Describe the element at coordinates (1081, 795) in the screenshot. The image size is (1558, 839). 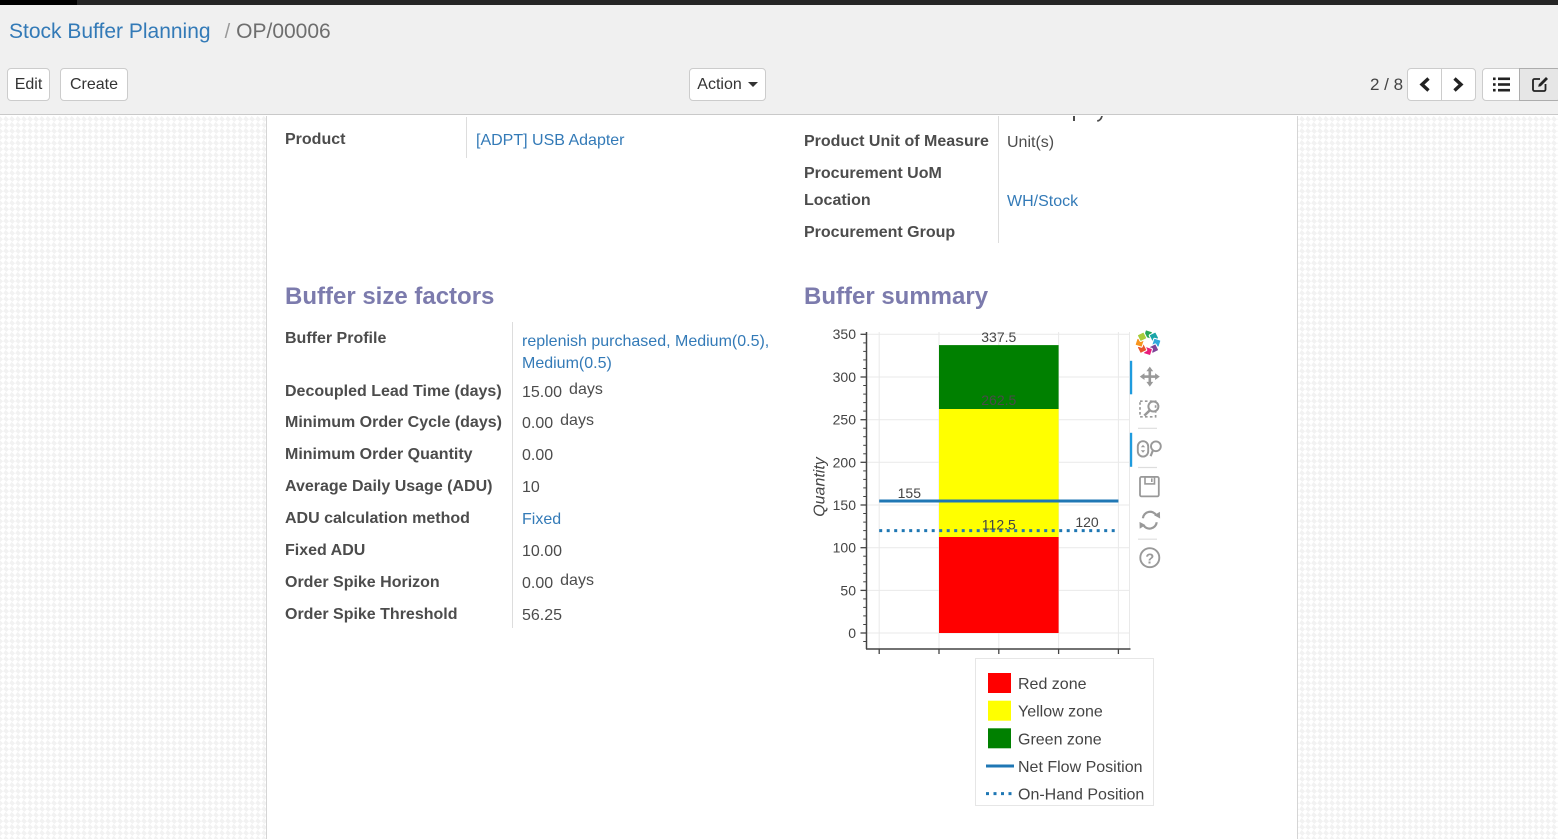
I see `svg-text: On-Hand Position` at that location.